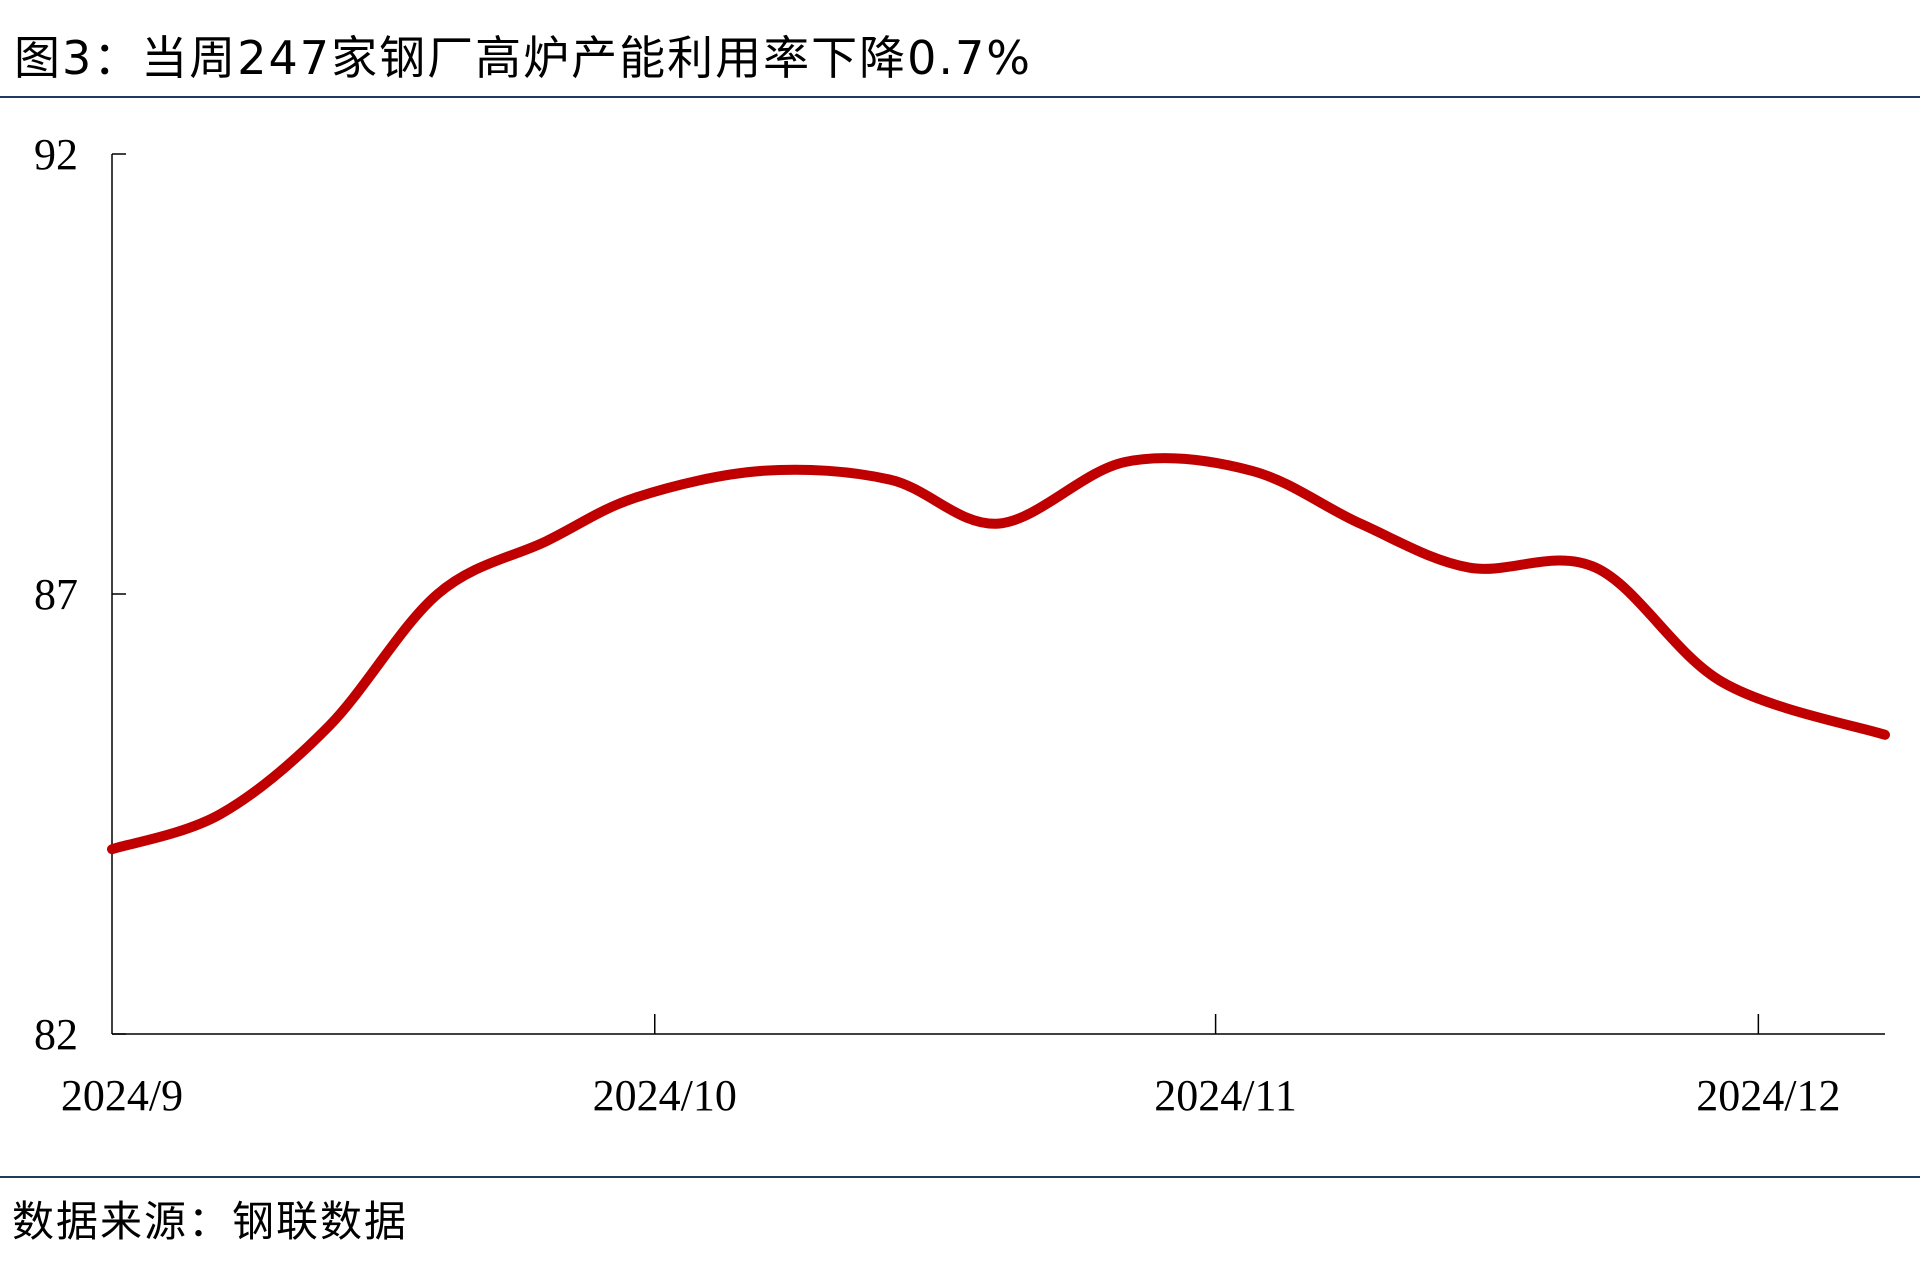 Image resolution: width=1920 pixels, height=1276 pixels. I want to click on x-tick-label: 2024/9, so click(122, 1095).